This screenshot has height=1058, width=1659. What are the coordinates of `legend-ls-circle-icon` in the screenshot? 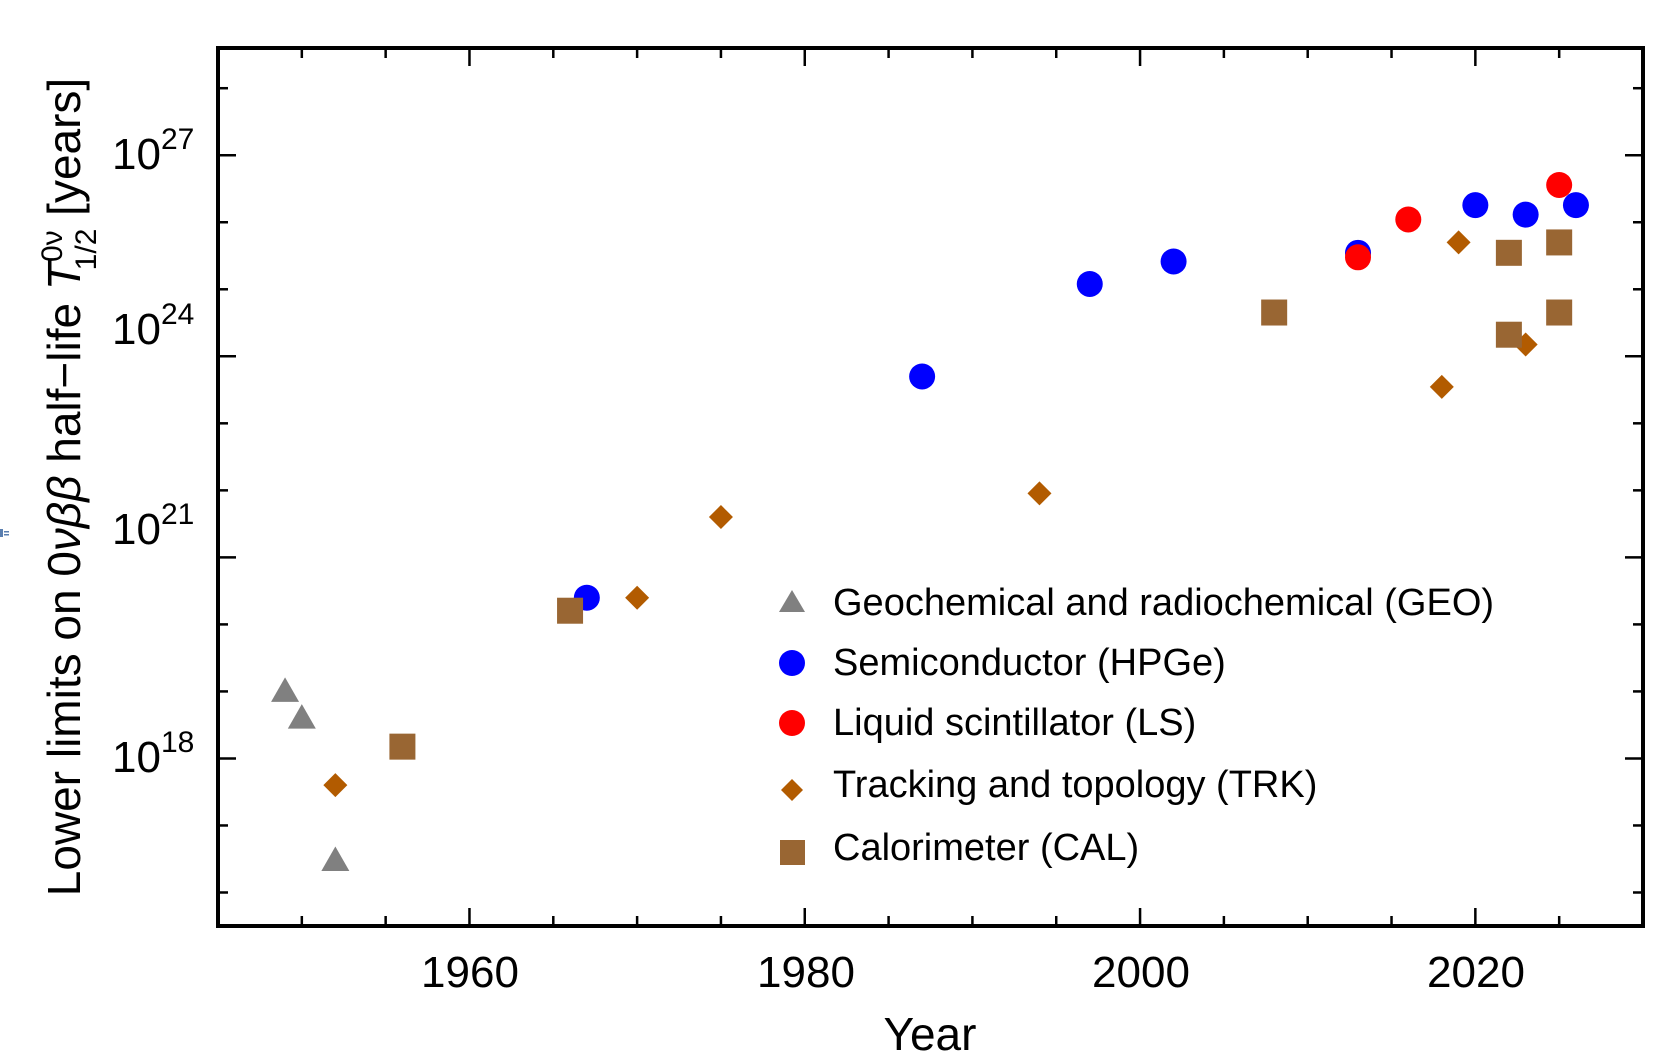 It's located at (792, 723).